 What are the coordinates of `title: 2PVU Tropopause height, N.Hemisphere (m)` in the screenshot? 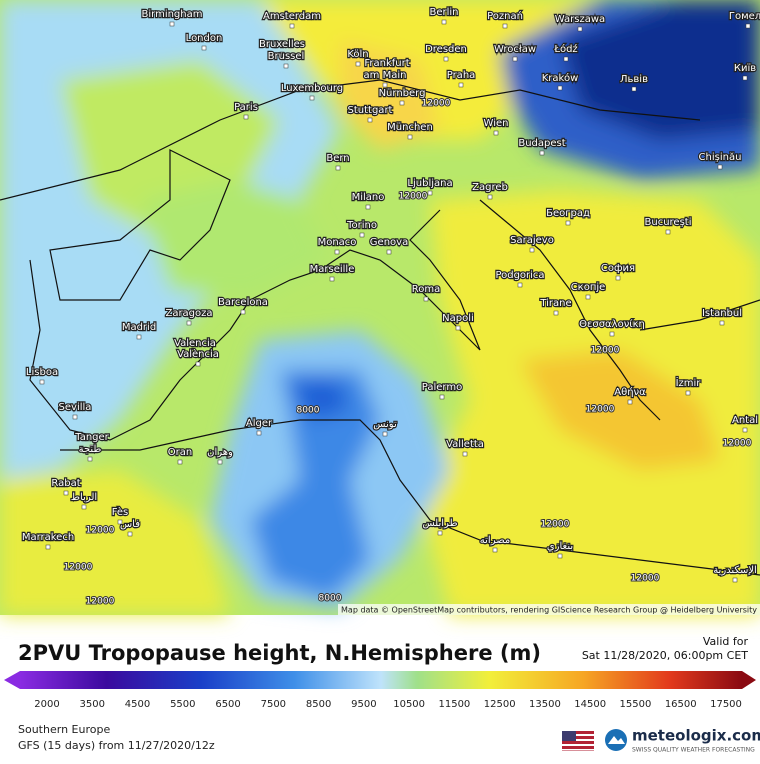 It's located at (279, 653).